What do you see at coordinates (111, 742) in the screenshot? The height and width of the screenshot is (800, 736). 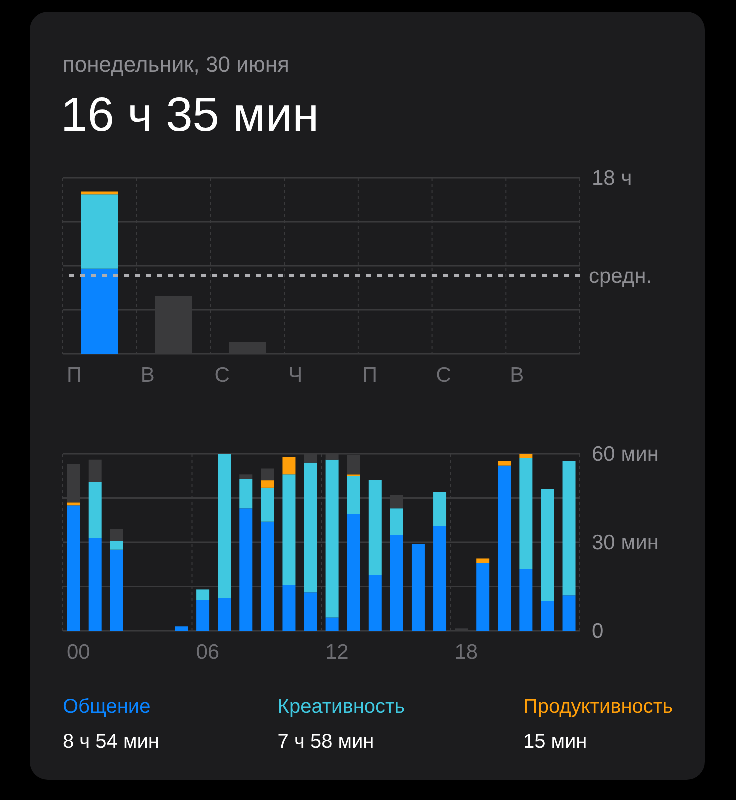 I see `text: 8 ч 54 мин` at bounding box center [111, 742].